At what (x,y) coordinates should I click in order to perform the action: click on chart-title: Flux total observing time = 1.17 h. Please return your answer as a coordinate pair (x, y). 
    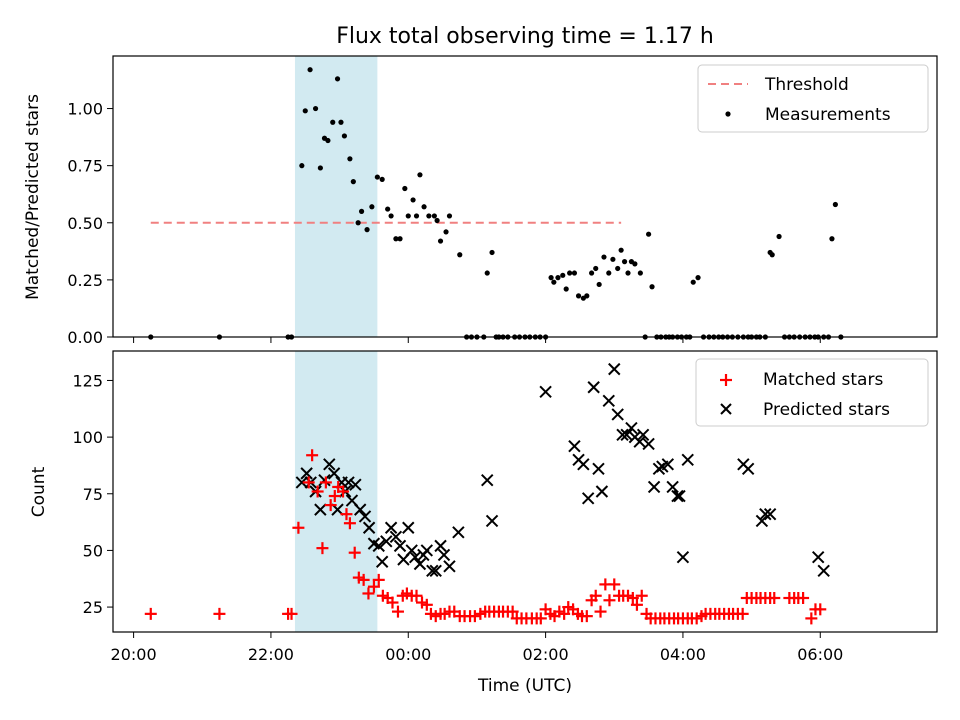
    Looking at the image, I should click on (525, 36).